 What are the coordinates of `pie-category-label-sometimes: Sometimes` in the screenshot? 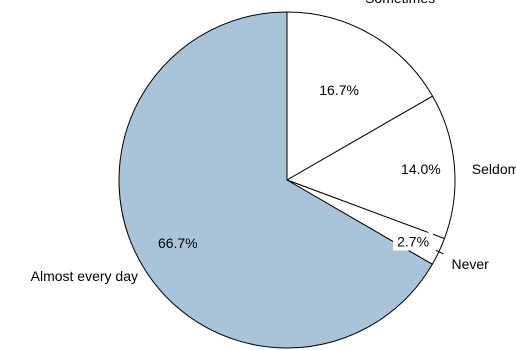 It's located at (400, 3).